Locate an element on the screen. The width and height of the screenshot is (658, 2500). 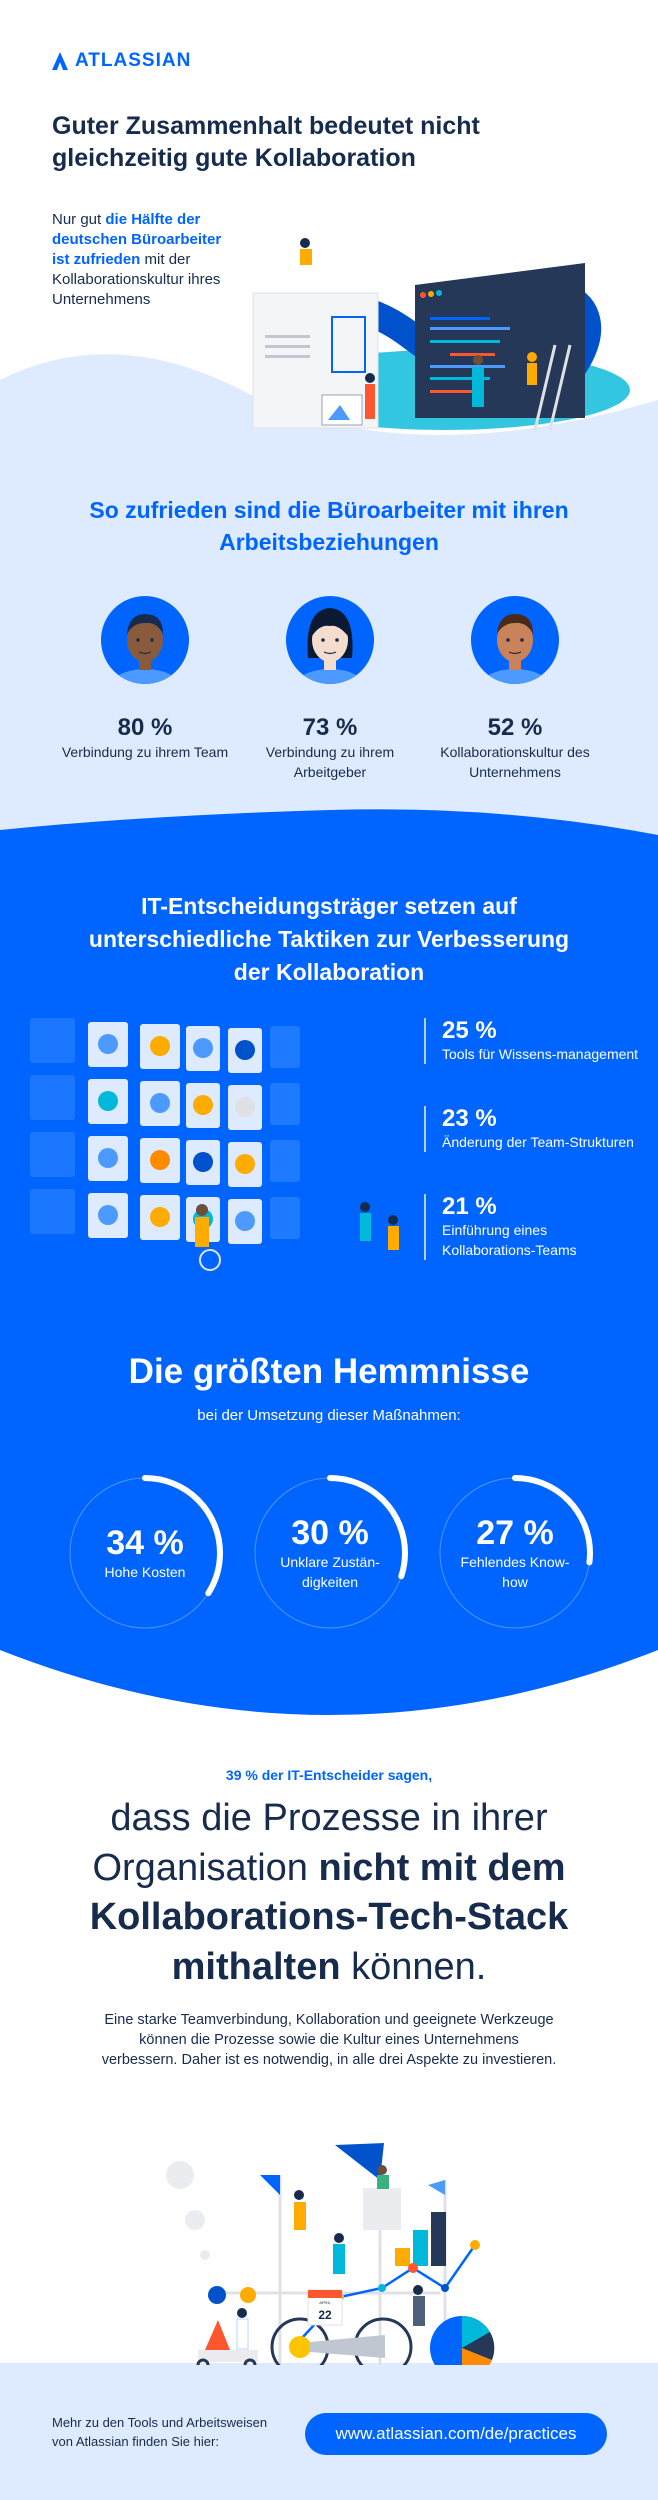
satisfaction-item: 80 % Verbindung zu ihrem Team is located at coordinates (145, 679).